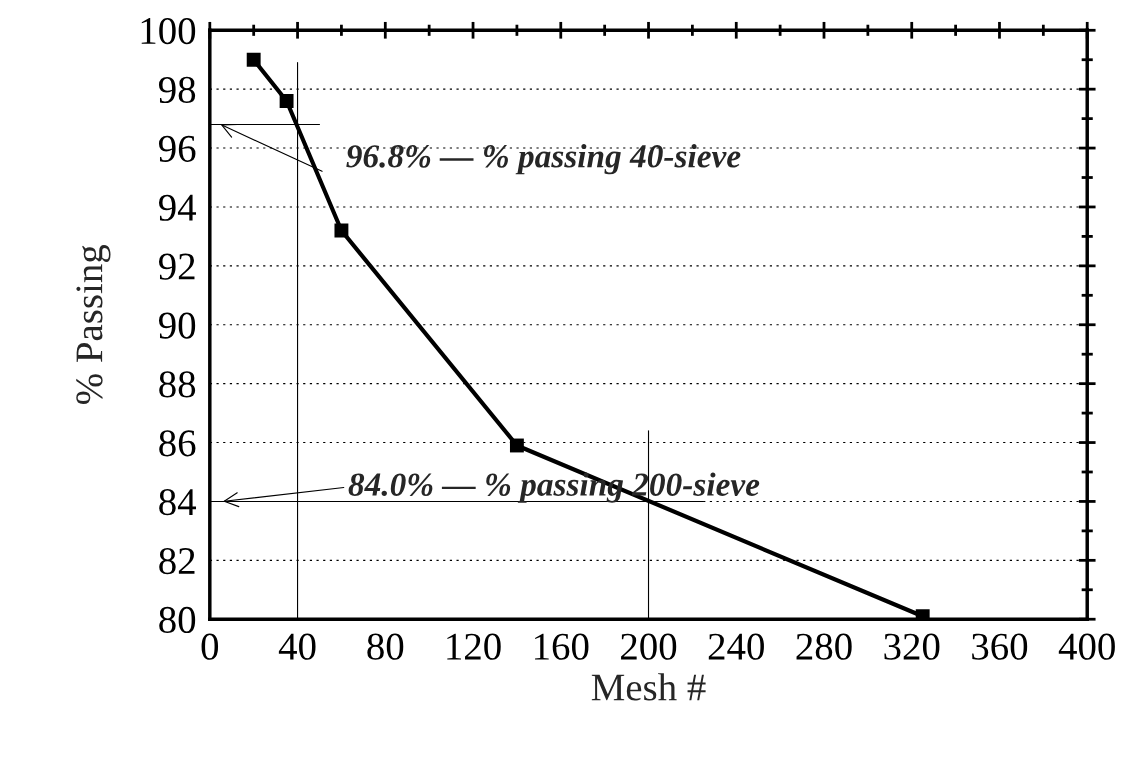 The image size is (1122, 757). What do you see at coordinates (177, 90) in the screenshot?
I see `y-tick-label: 98` at bounding box center [177, 90].